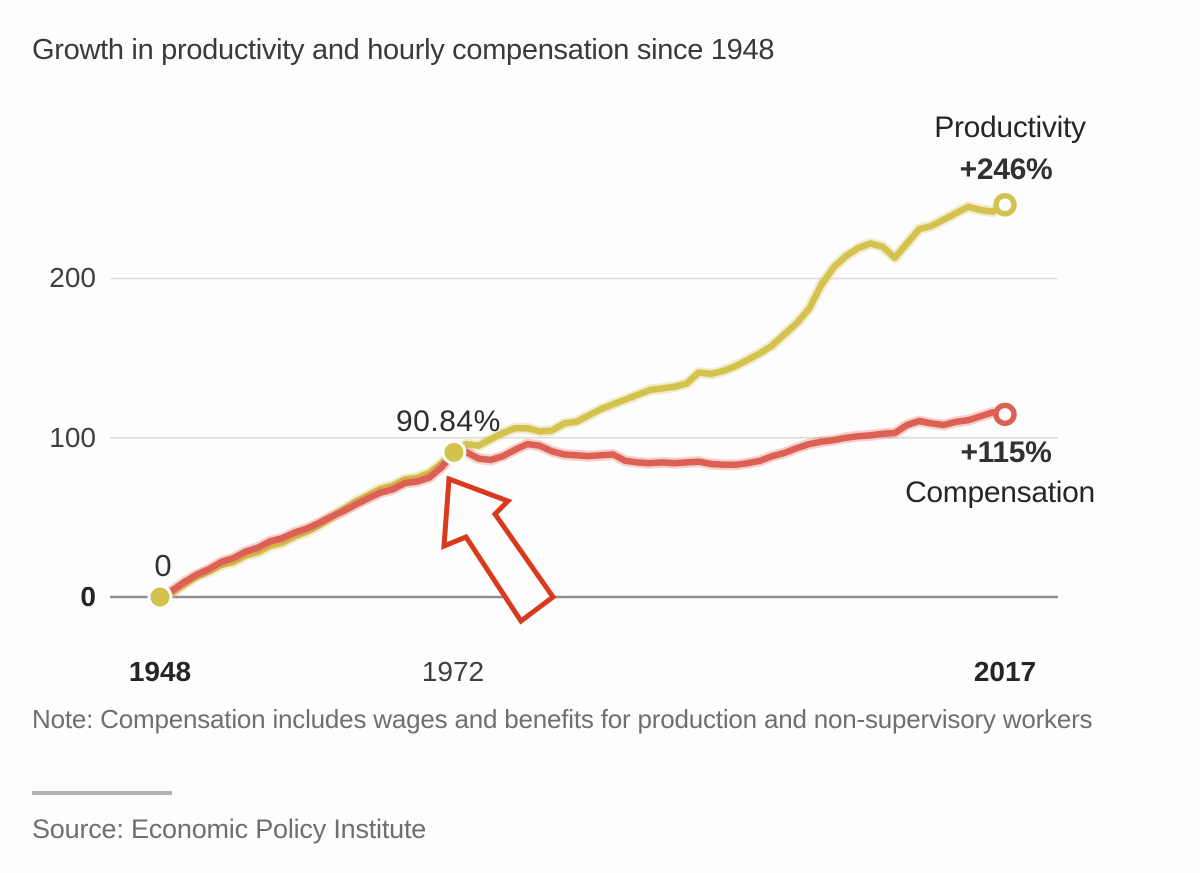 The width and height of the screenshot is (1200, 873). I want to click on x-tick-2017: 2017, so click(1005, 671).